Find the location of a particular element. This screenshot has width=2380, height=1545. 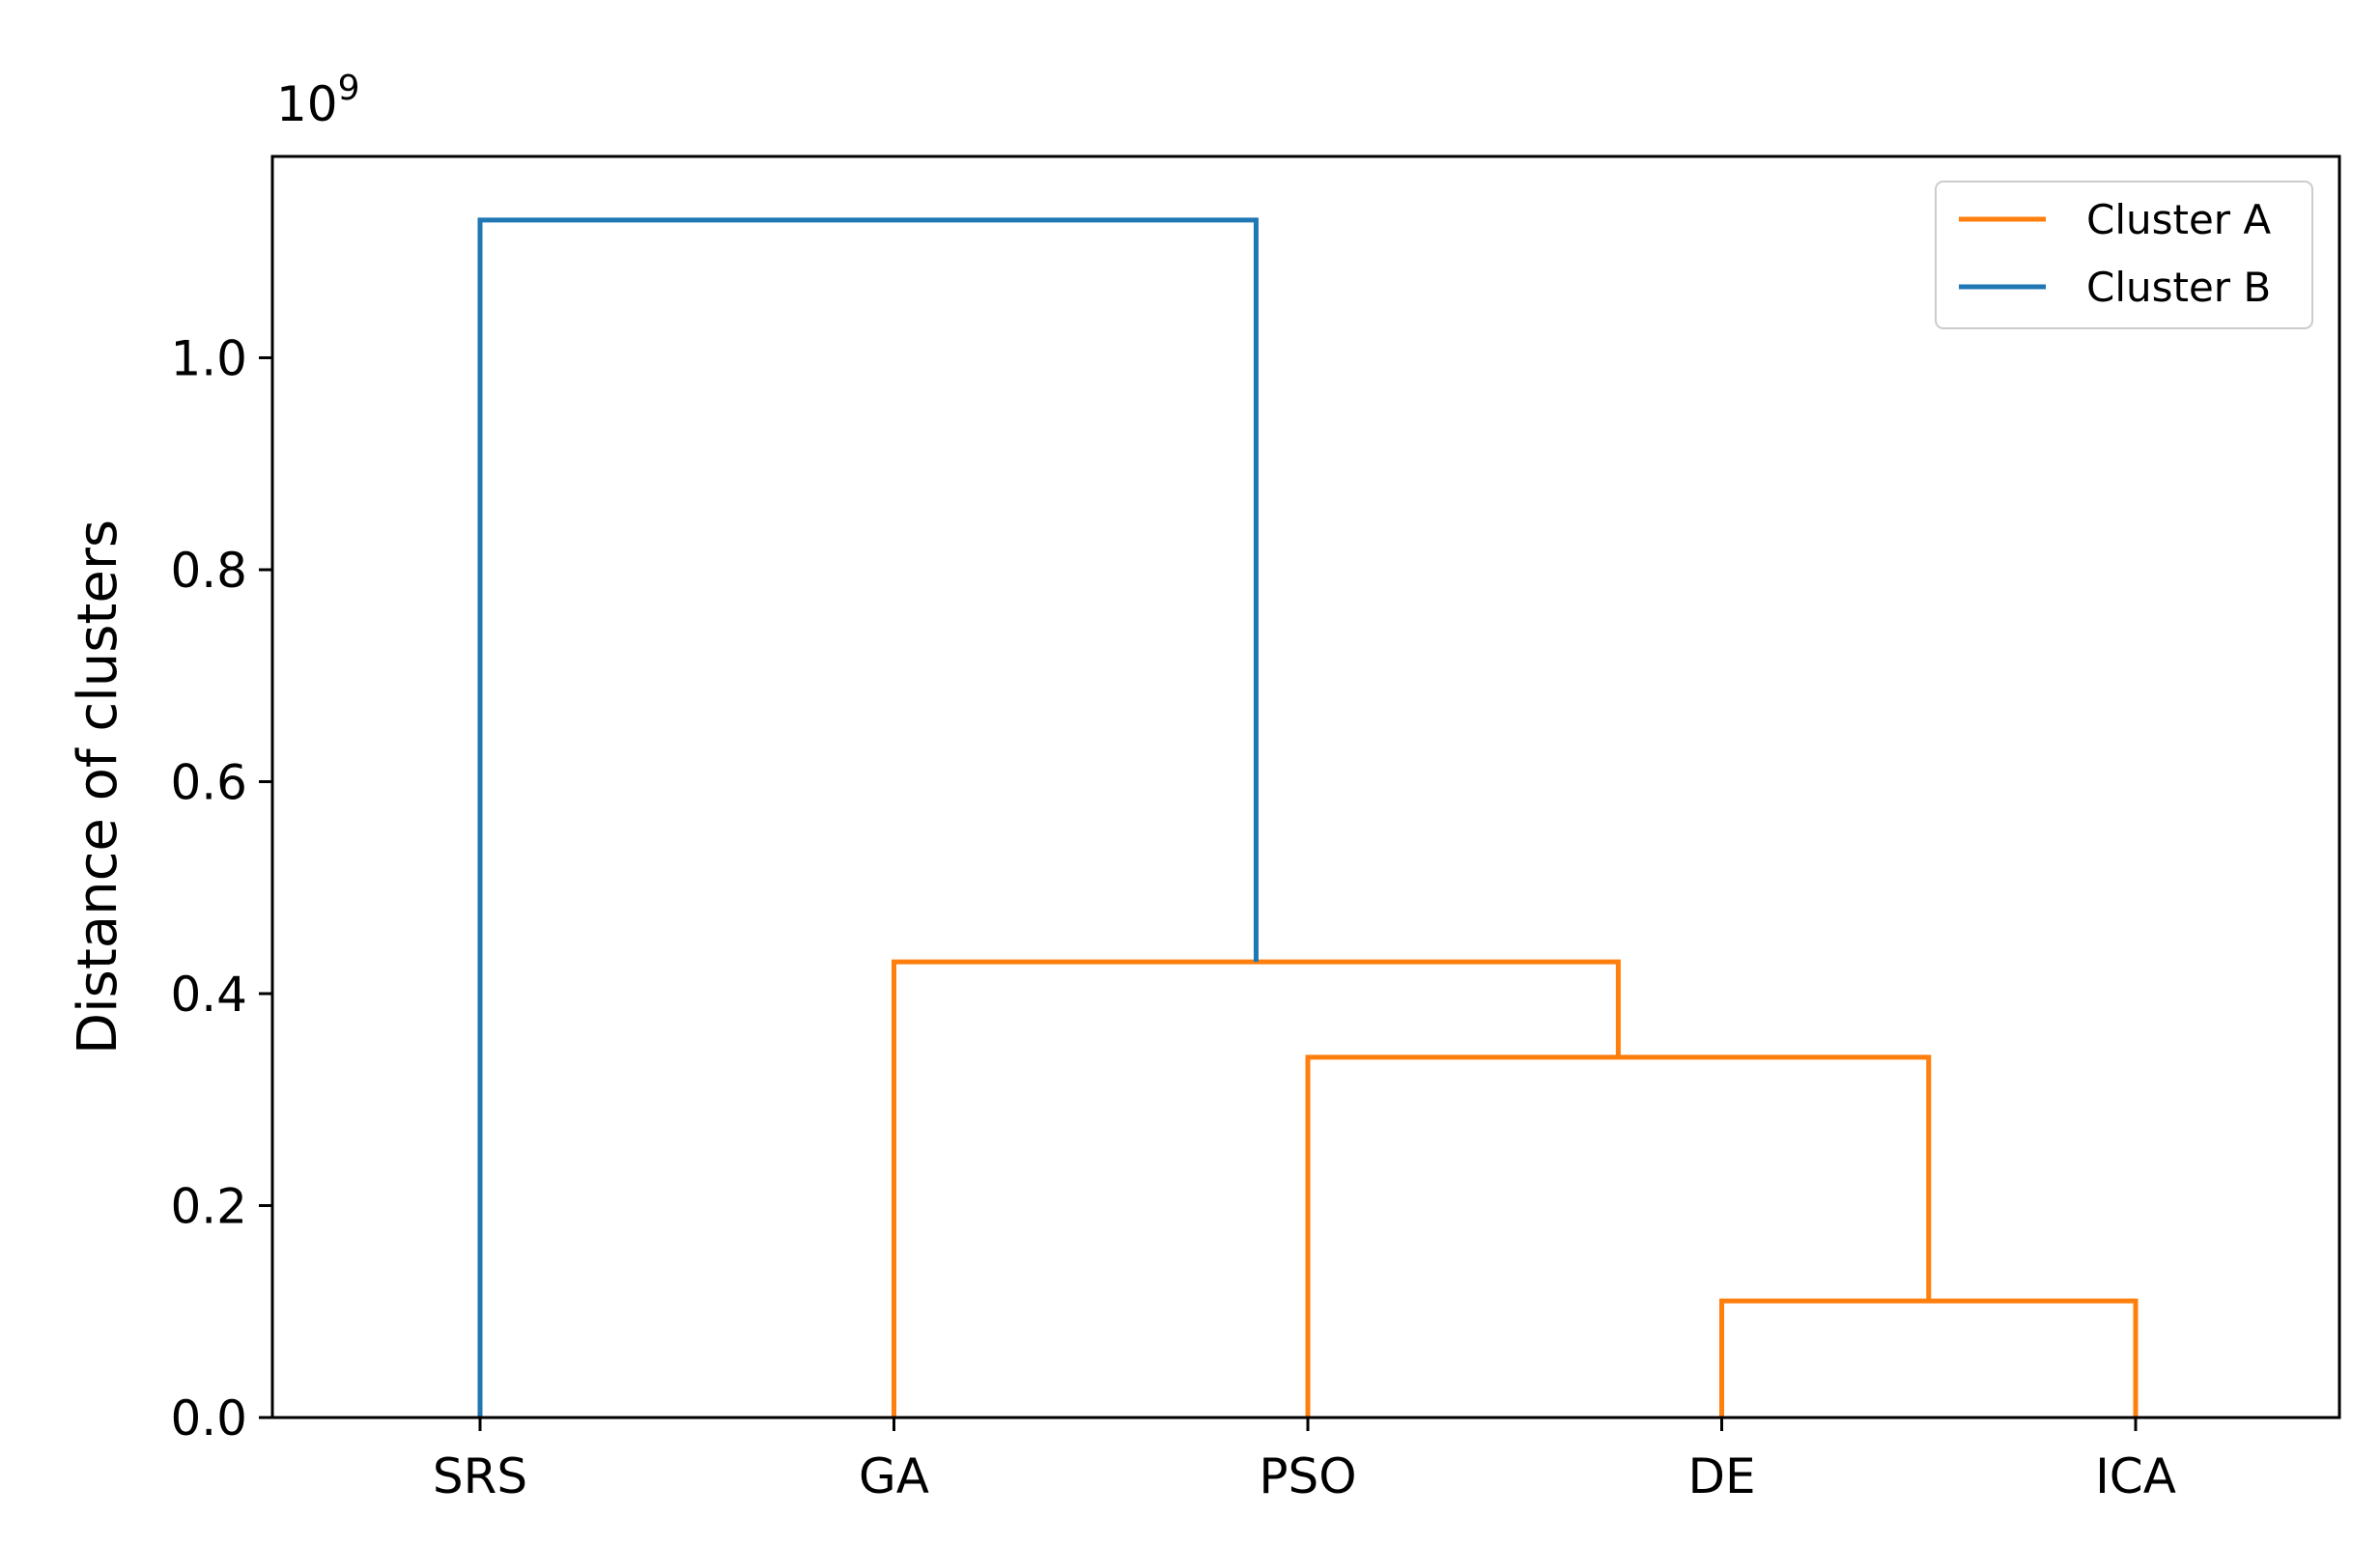

y-tick-label: 0.2 is located at coordinates (209, 1207).